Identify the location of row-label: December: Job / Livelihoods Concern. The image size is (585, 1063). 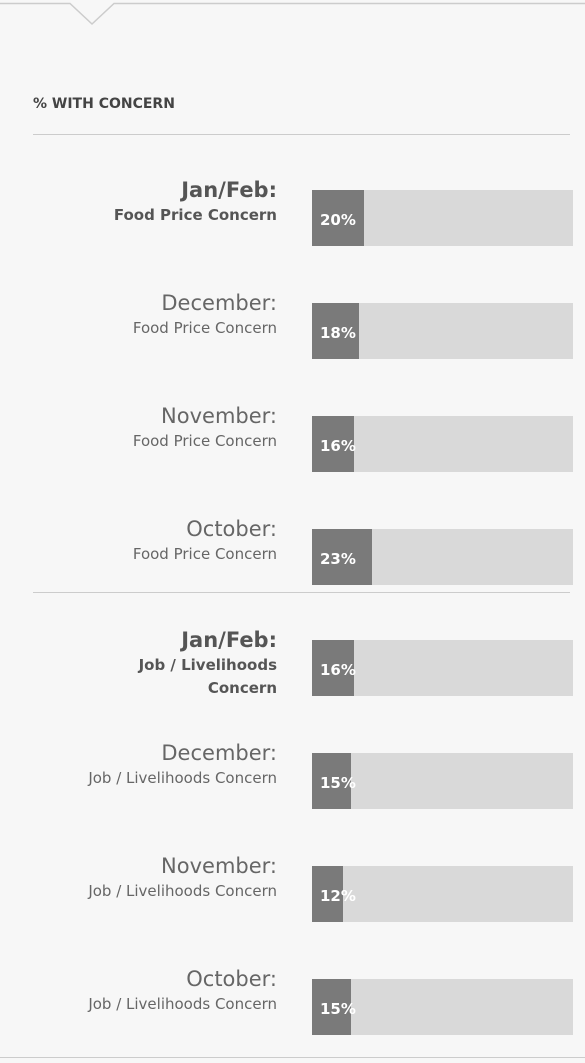
(177, 764).